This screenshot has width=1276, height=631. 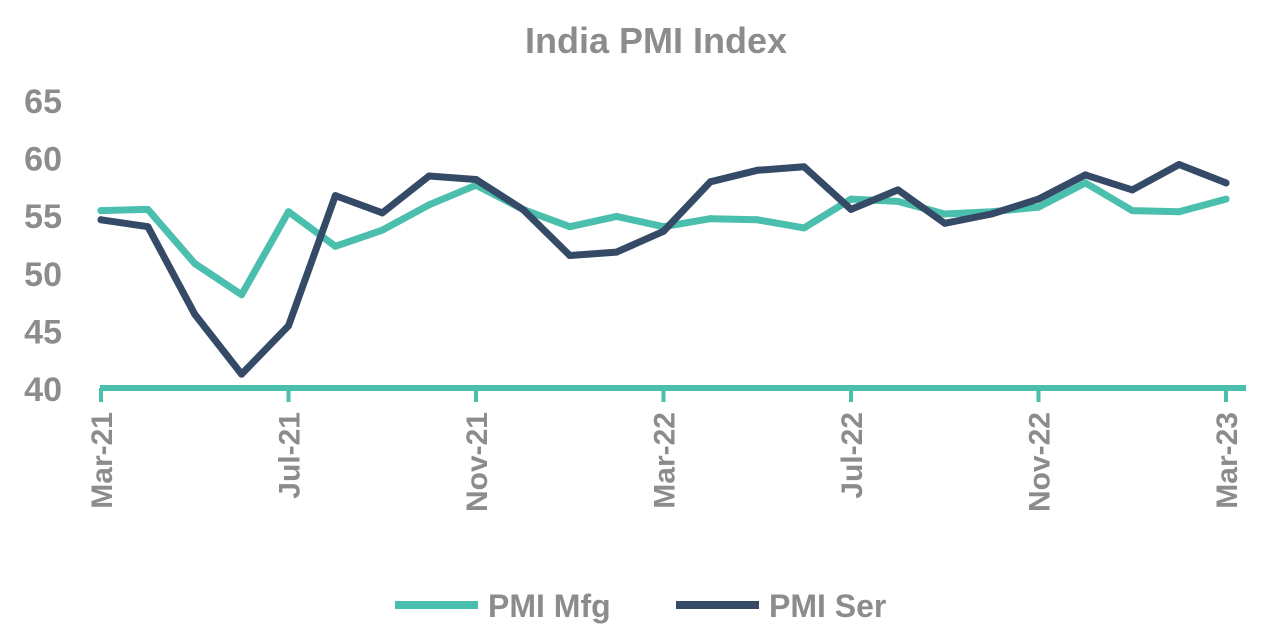 What do you see at coordinates (852, 455) in the screenshot?
I see `x-tick-label-jul-22: Jul-22` at bounding box center [852, 455].